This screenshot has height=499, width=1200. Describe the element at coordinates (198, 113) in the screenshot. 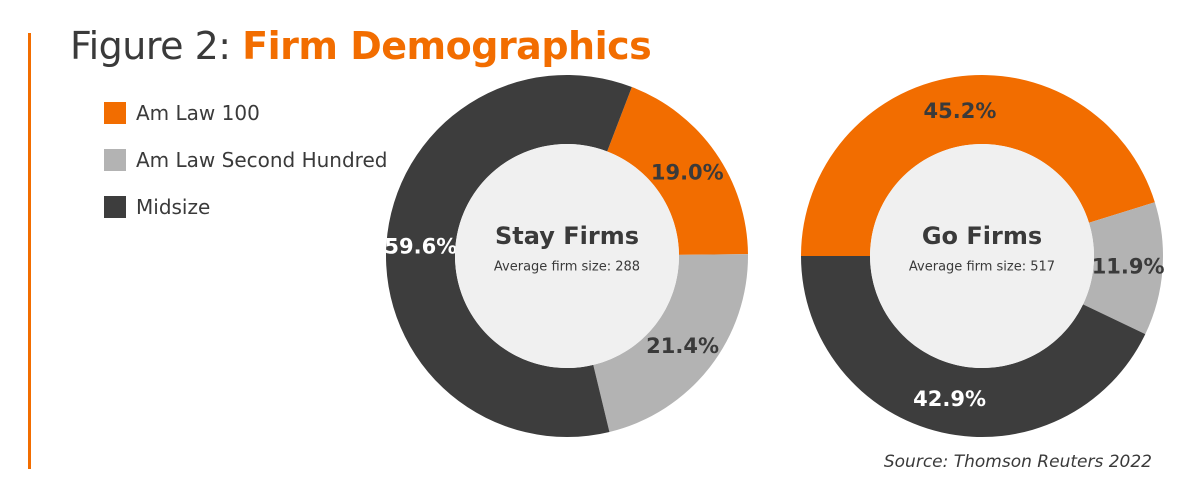

I see `legend-label-am-law-100: Am Law 100` at that location.